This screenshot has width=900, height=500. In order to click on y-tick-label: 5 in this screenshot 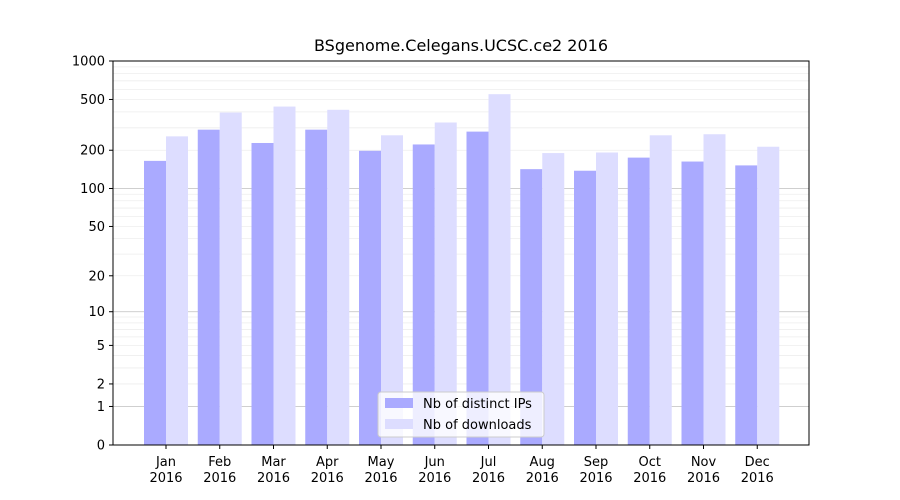, I will do `click(101, 346)`.